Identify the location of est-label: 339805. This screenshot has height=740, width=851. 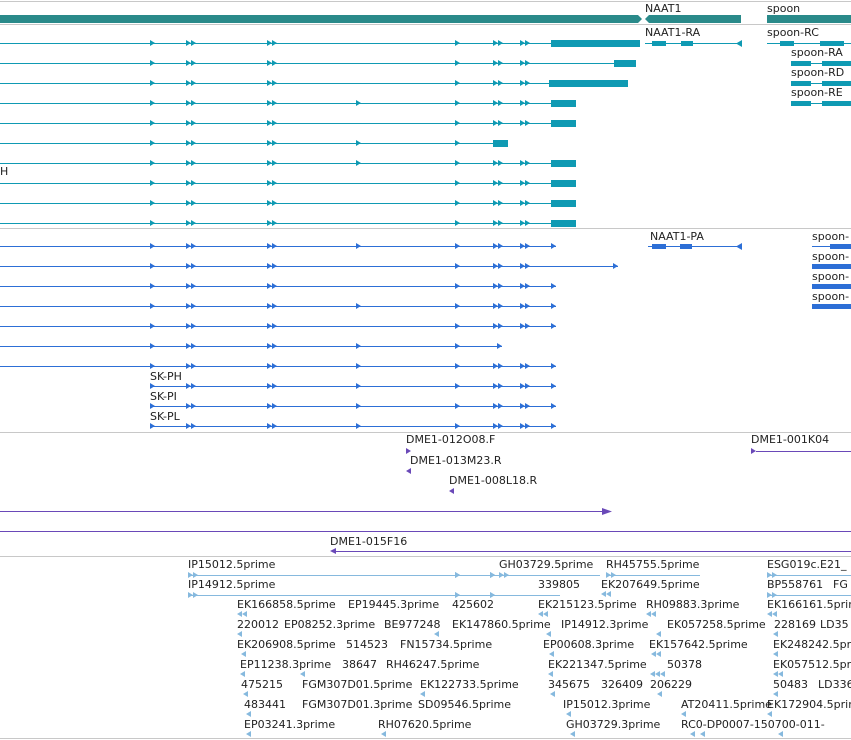
(559, 584).